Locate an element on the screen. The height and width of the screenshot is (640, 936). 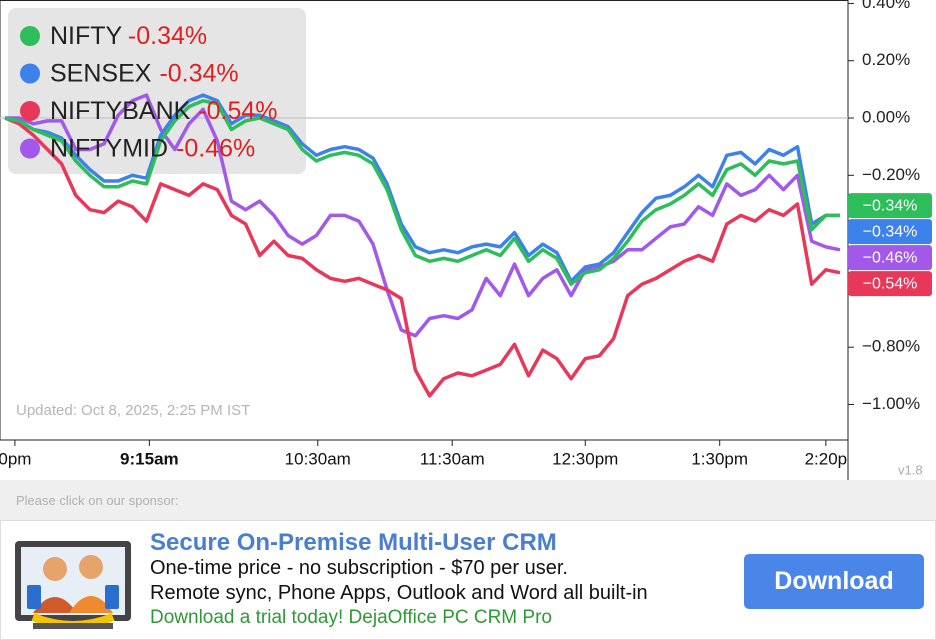
legend-change: -0.46% is located at coordinates (215, 148).